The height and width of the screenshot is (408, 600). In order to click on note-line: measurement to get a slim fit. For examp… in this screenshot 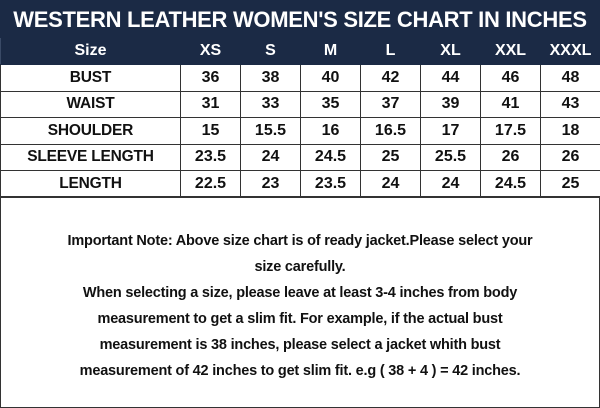, I will do `click(300, 319)`.